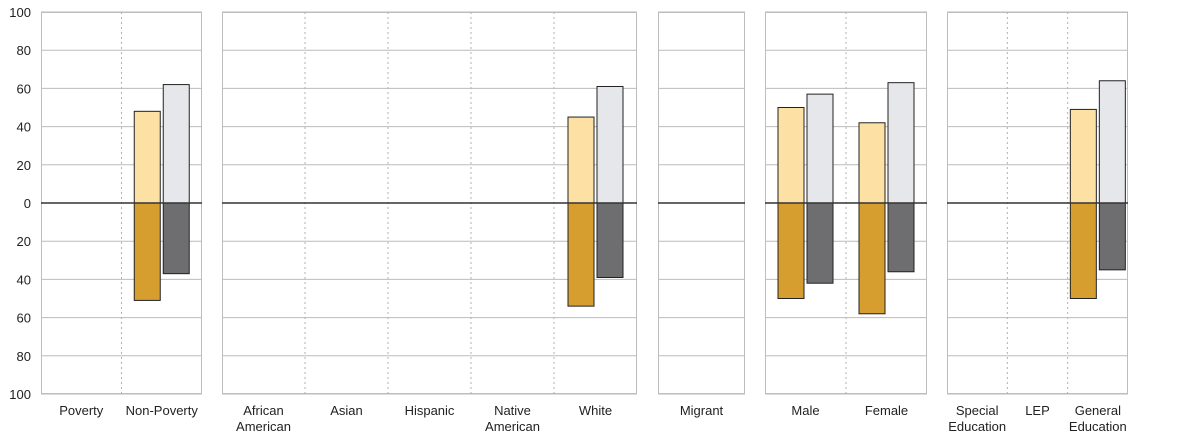  I want to click on y-tick-label: 0, so click(27, 203).